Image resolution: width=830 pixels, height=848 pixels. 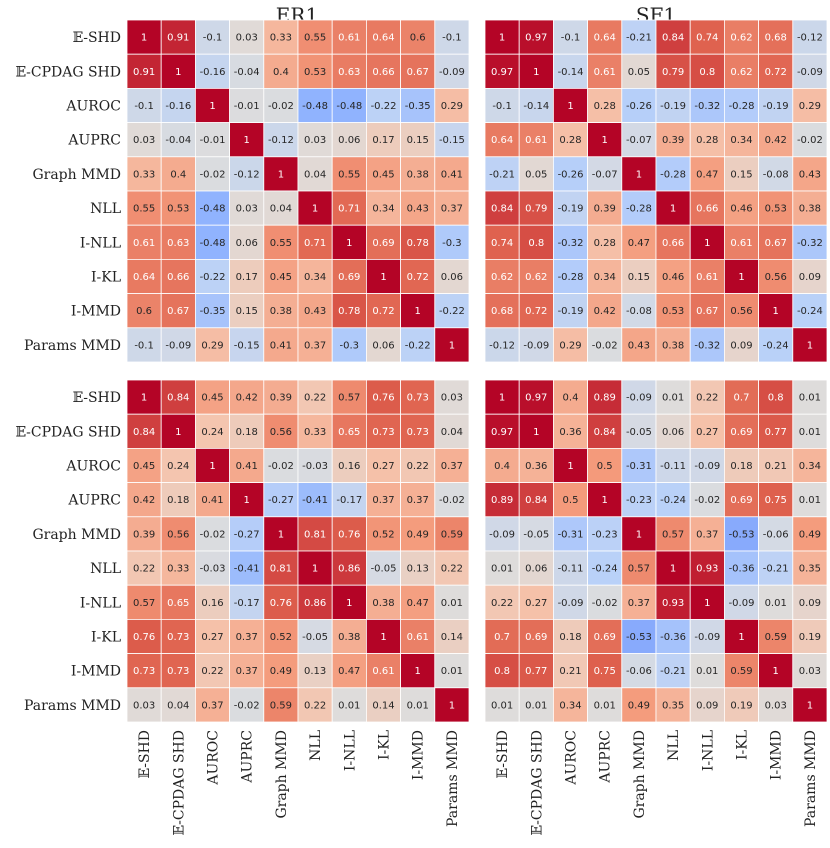 What do you see at coordinates (383, 705) in the screenshot?
I see `cell-value: 0.14` at bounding box center [383, 705].